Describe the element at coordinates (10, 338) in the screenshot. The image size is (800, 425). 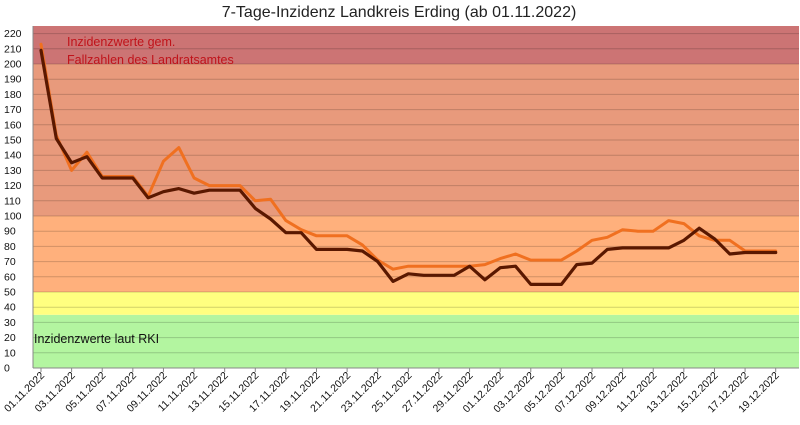
I see `y-tick-label-20: 20` at that location.